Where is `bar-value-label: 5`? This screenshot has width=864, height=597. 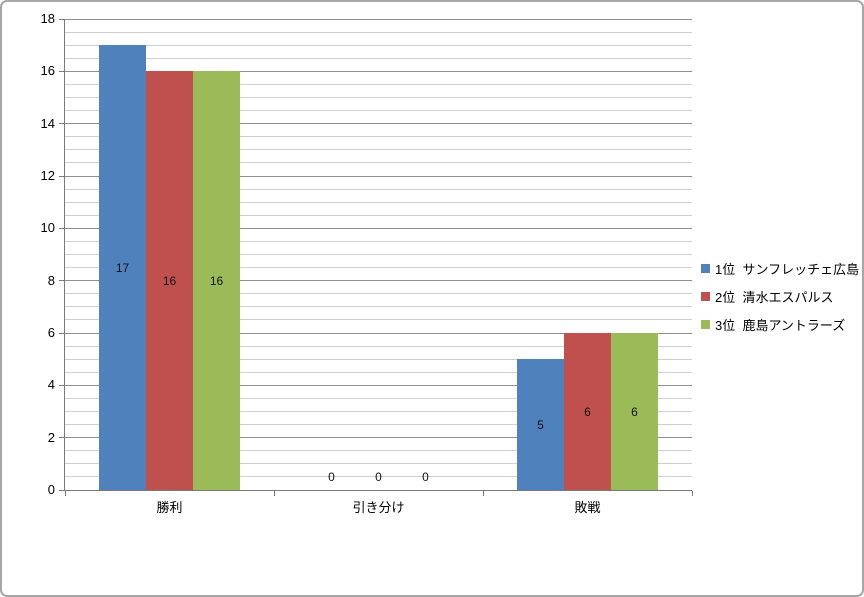
bar-value-label: 5 is located at coordinates (540, 424).